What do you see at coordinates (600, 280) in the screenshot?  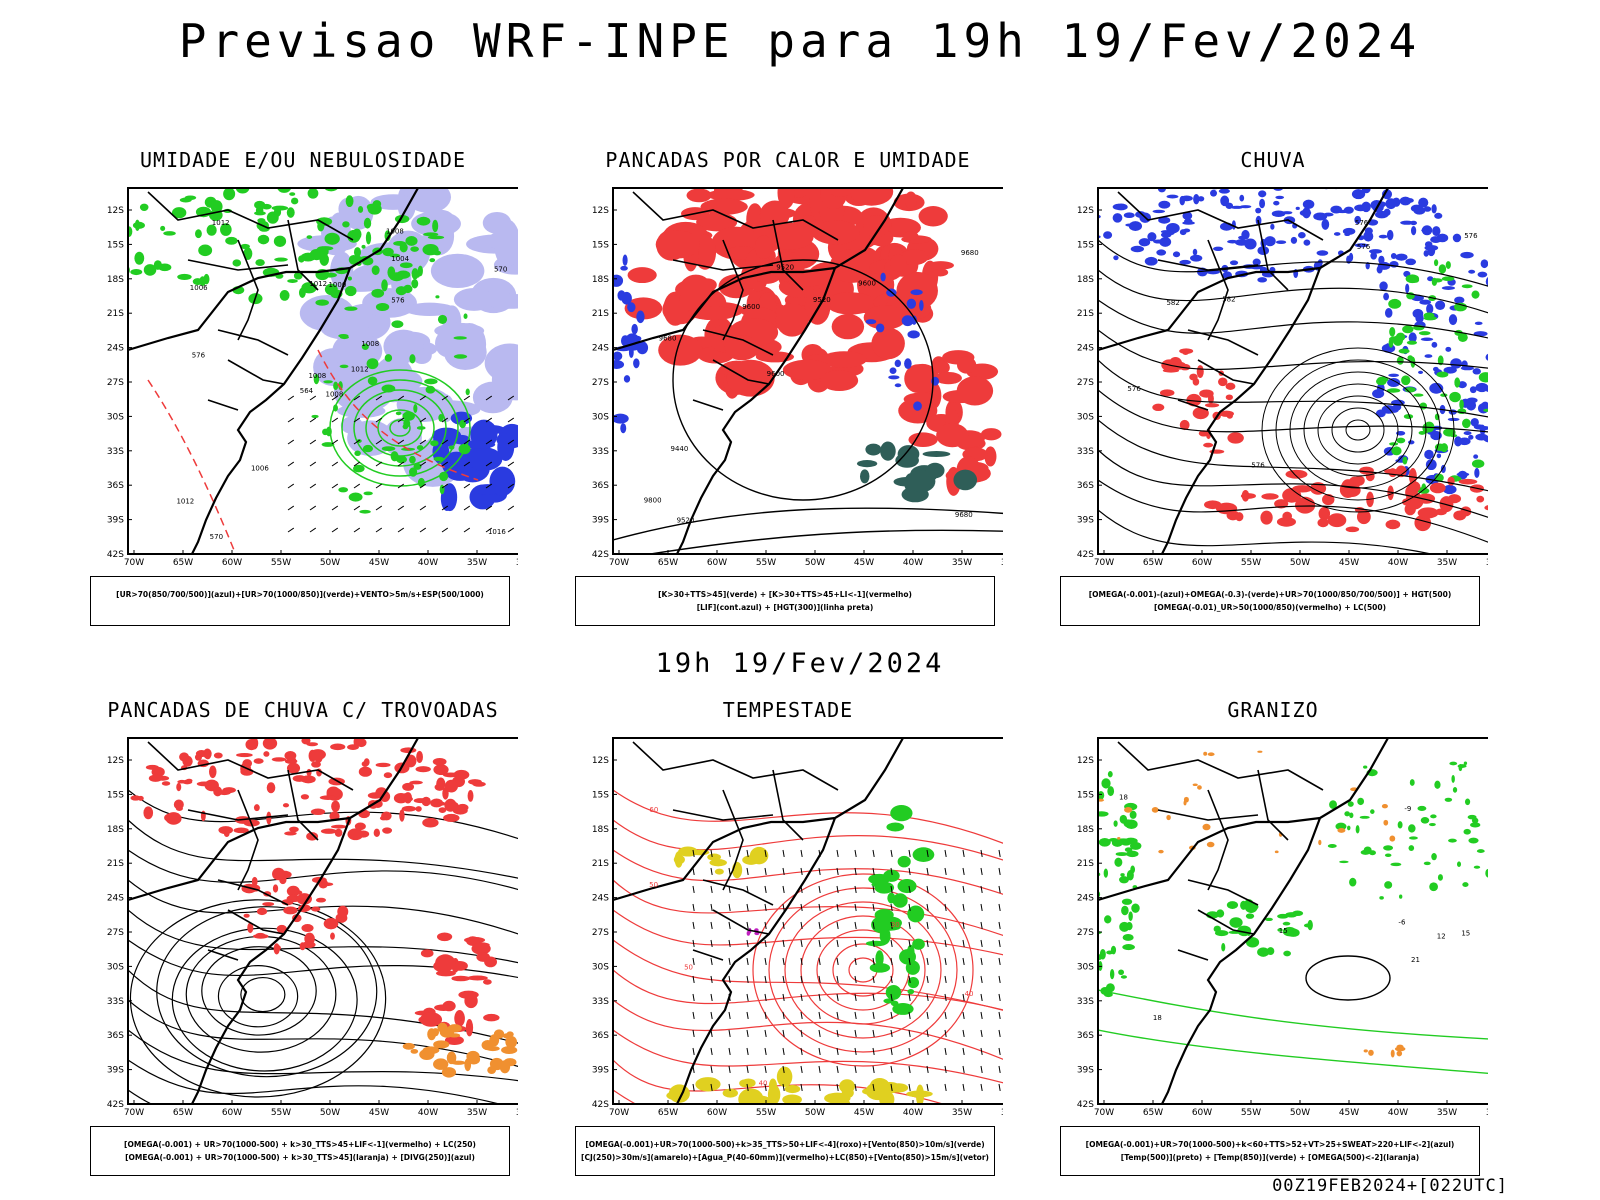 I see `lat-tick-label: 18S` at bounding box center [600, 280].